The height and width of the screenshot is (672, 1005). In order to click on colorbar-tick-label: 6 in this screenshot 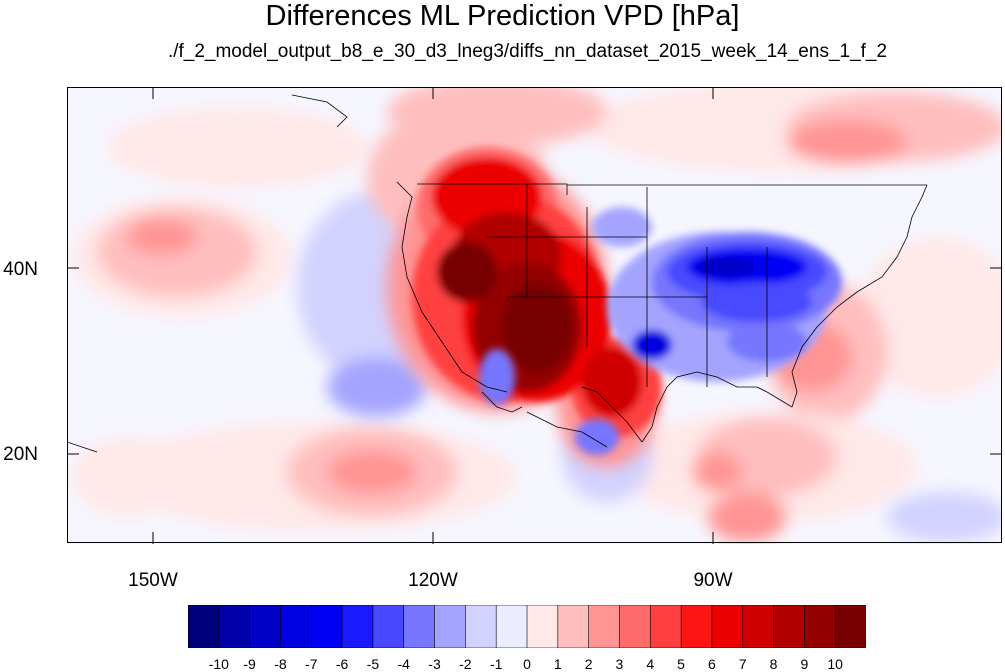, I will do `click(712, 664)`.